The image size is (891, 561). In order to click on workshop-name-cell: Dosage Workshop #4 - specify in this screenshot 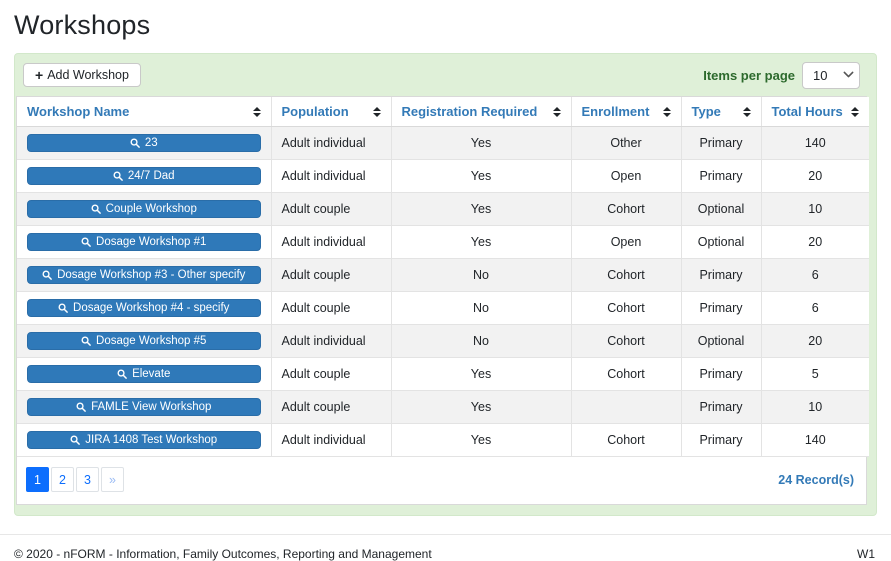, I will do `click(144, 308)`.